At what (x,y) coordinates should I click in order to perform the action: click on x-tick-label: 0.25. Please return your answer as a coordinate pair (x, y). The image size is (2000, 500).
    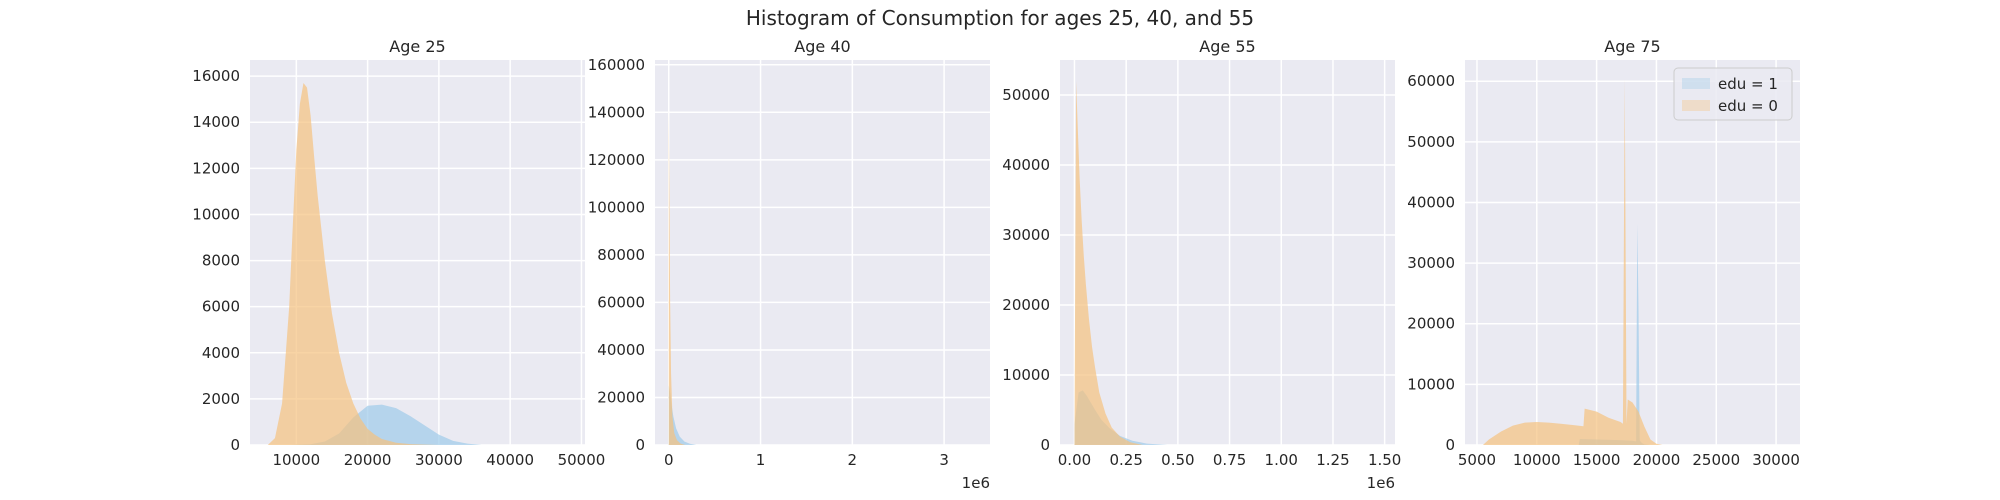
    Looking at the image, I should click on (1125, 460).